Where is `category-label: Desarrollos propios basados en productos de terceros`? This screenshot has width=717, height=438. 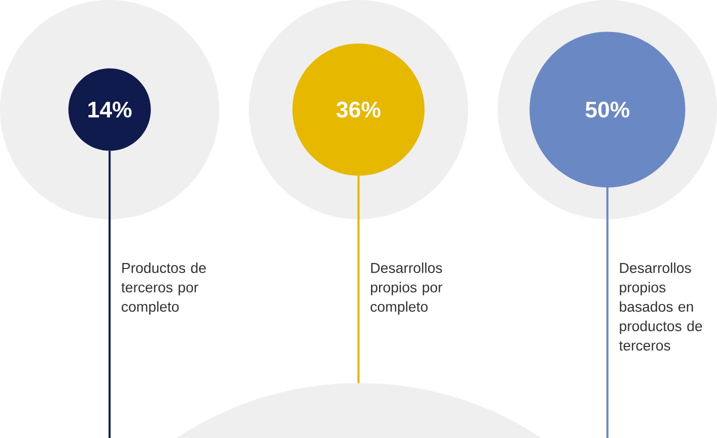 category-label: Desarrollos propios basados en productos de terceros is located at coordinates (660, 306).